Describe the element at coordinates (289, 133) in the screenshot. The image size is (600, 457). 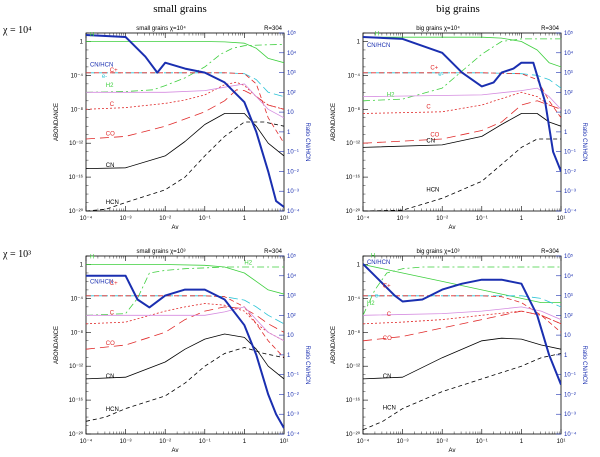
I see `y2-tick-label: 1` at that location.